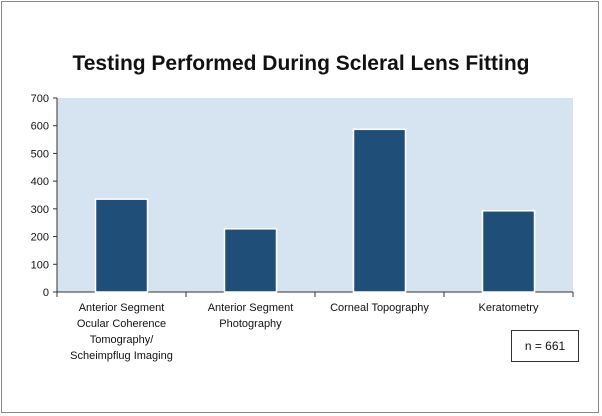 The width and height of the screenshot is (602, 416). What do you see at coordinates (40, 127) in the screenshot?
I see `y-tick-label: 600` at bounding box center [40, 127].